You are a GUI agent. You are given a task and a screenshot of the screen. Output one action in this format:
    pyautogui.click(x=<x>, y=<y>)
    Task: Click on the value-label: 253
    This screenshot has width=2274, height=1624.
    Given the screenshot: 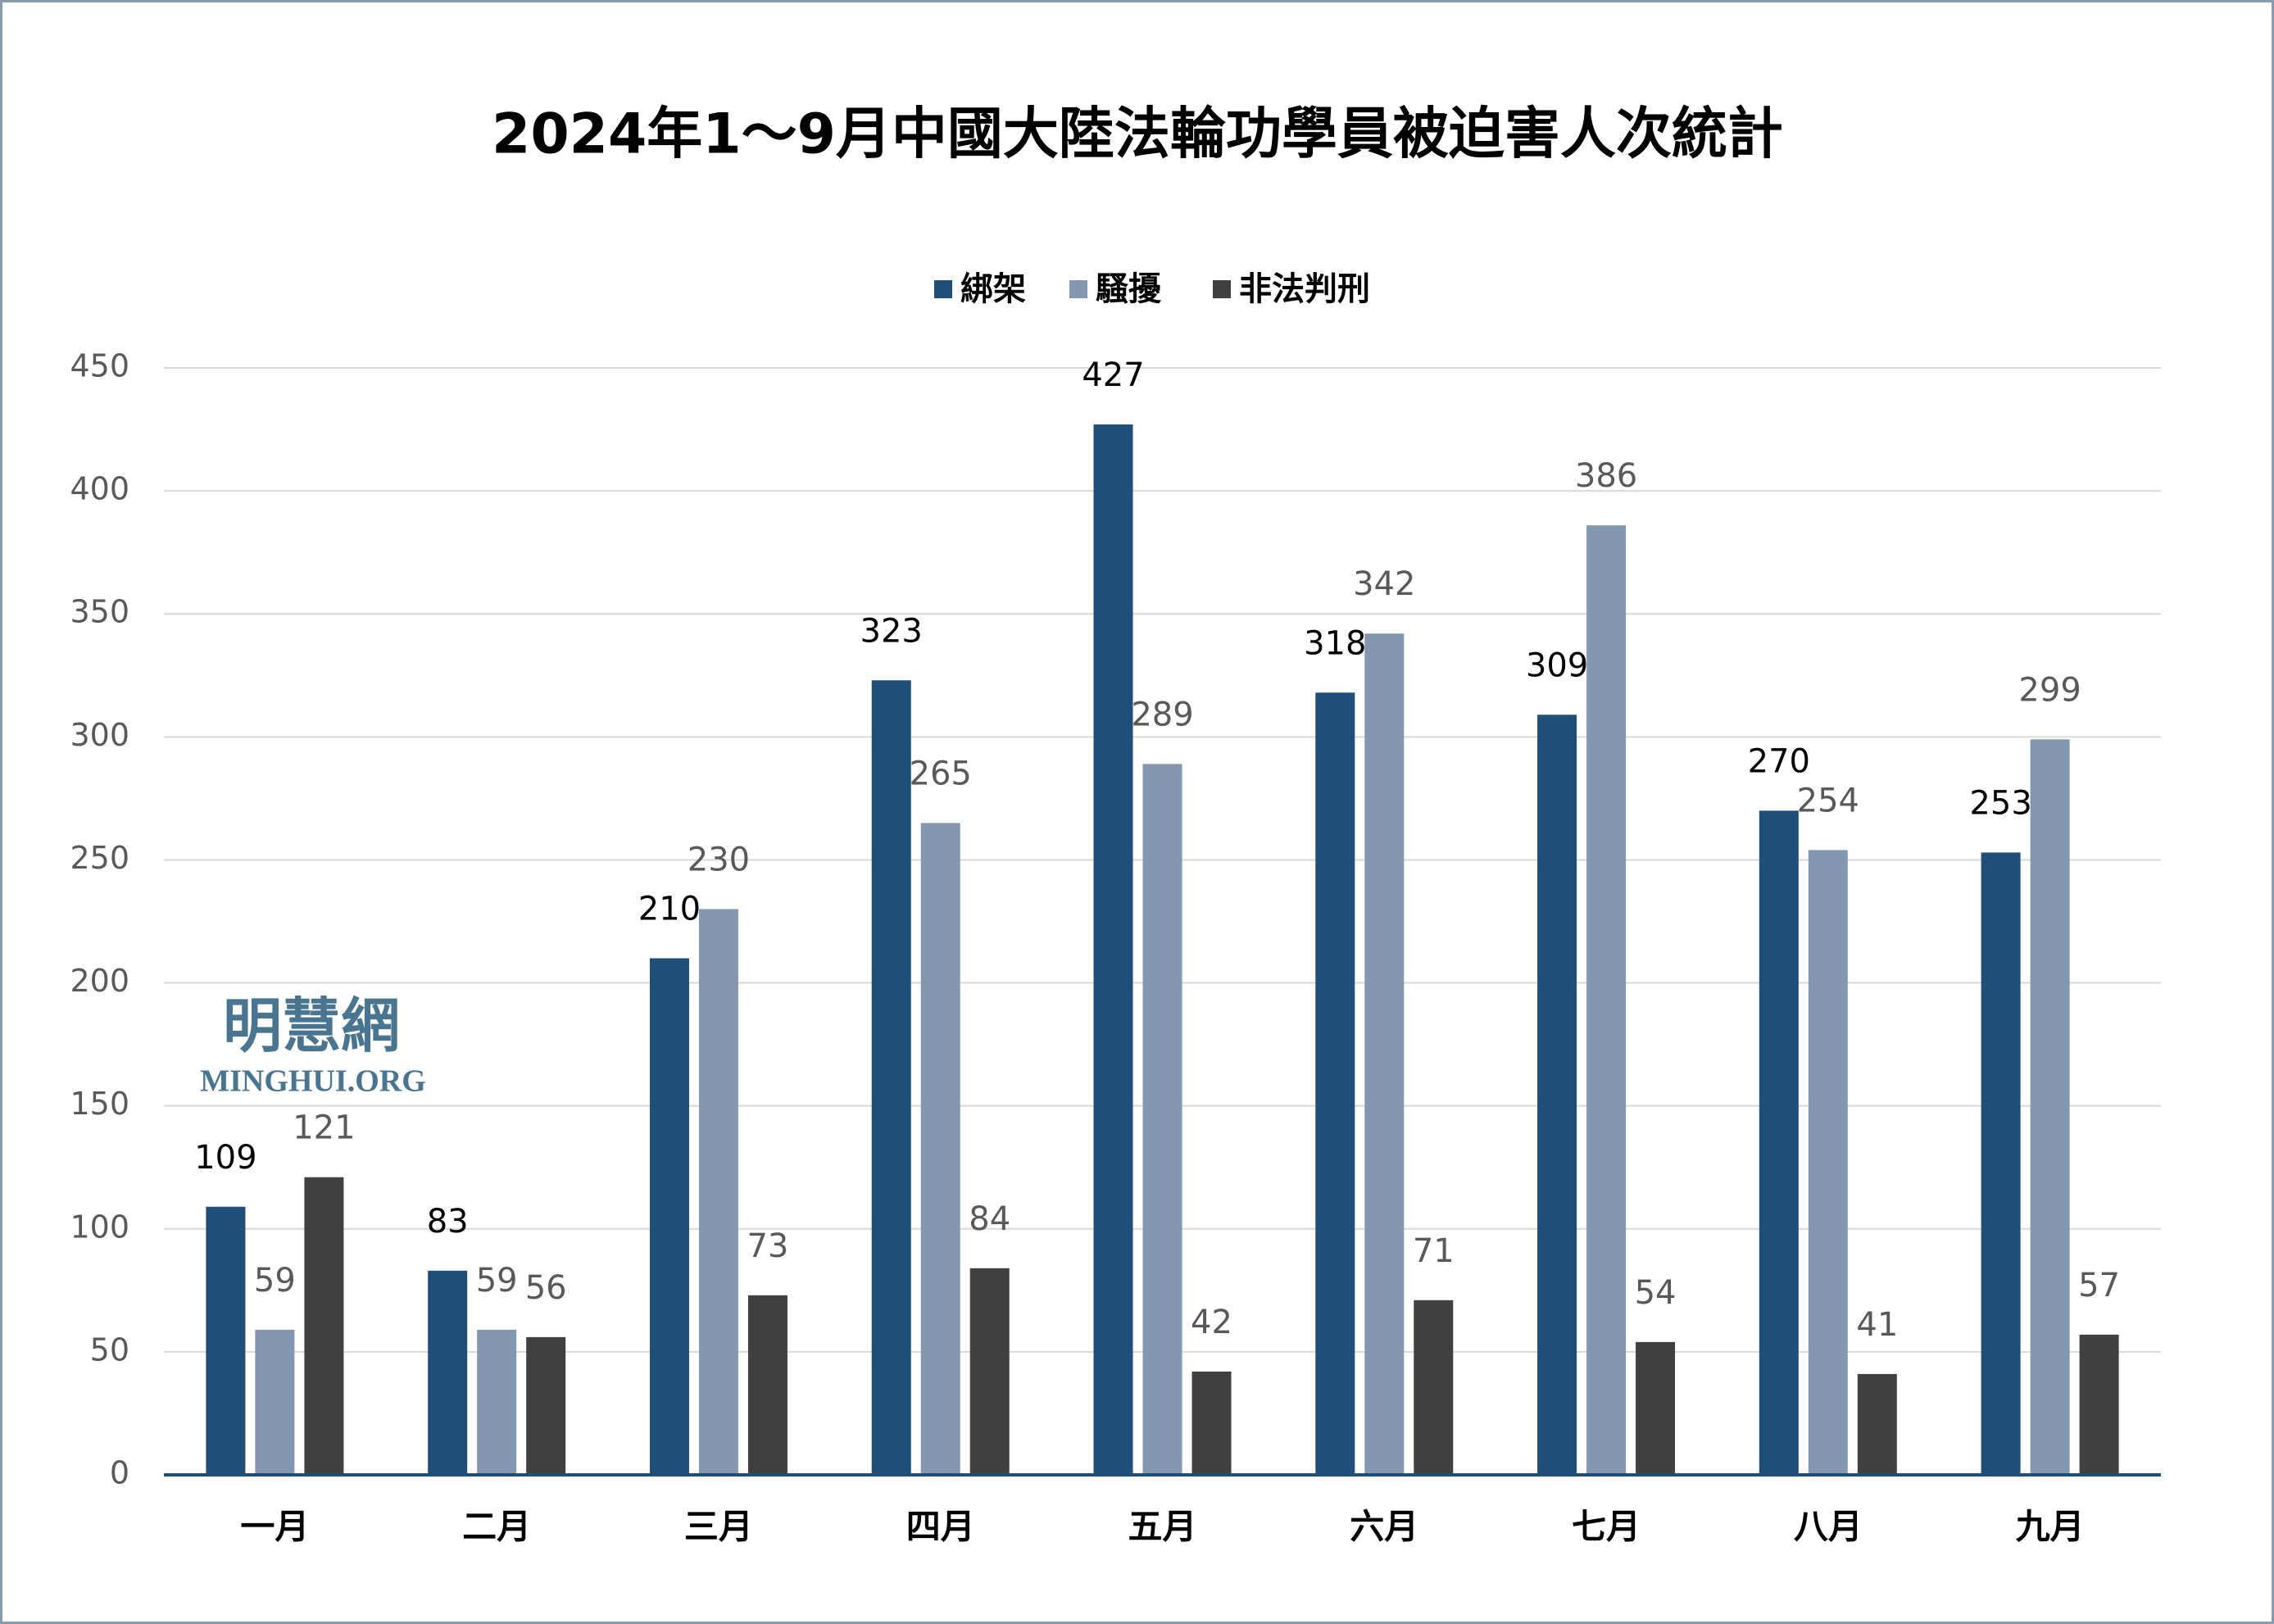 What is the action you would take?
    pyautogui.click(x=2000, y=803)
    